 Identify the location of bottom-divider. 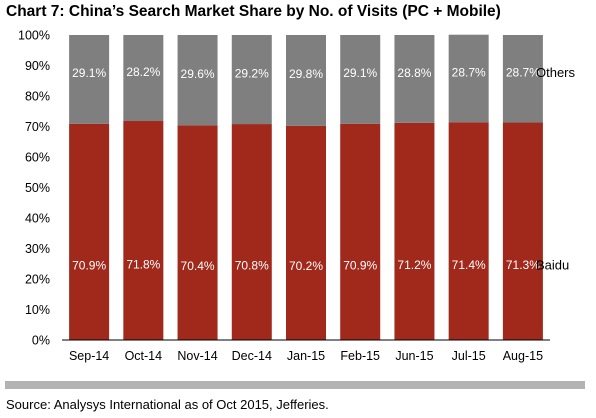
(295, 385).